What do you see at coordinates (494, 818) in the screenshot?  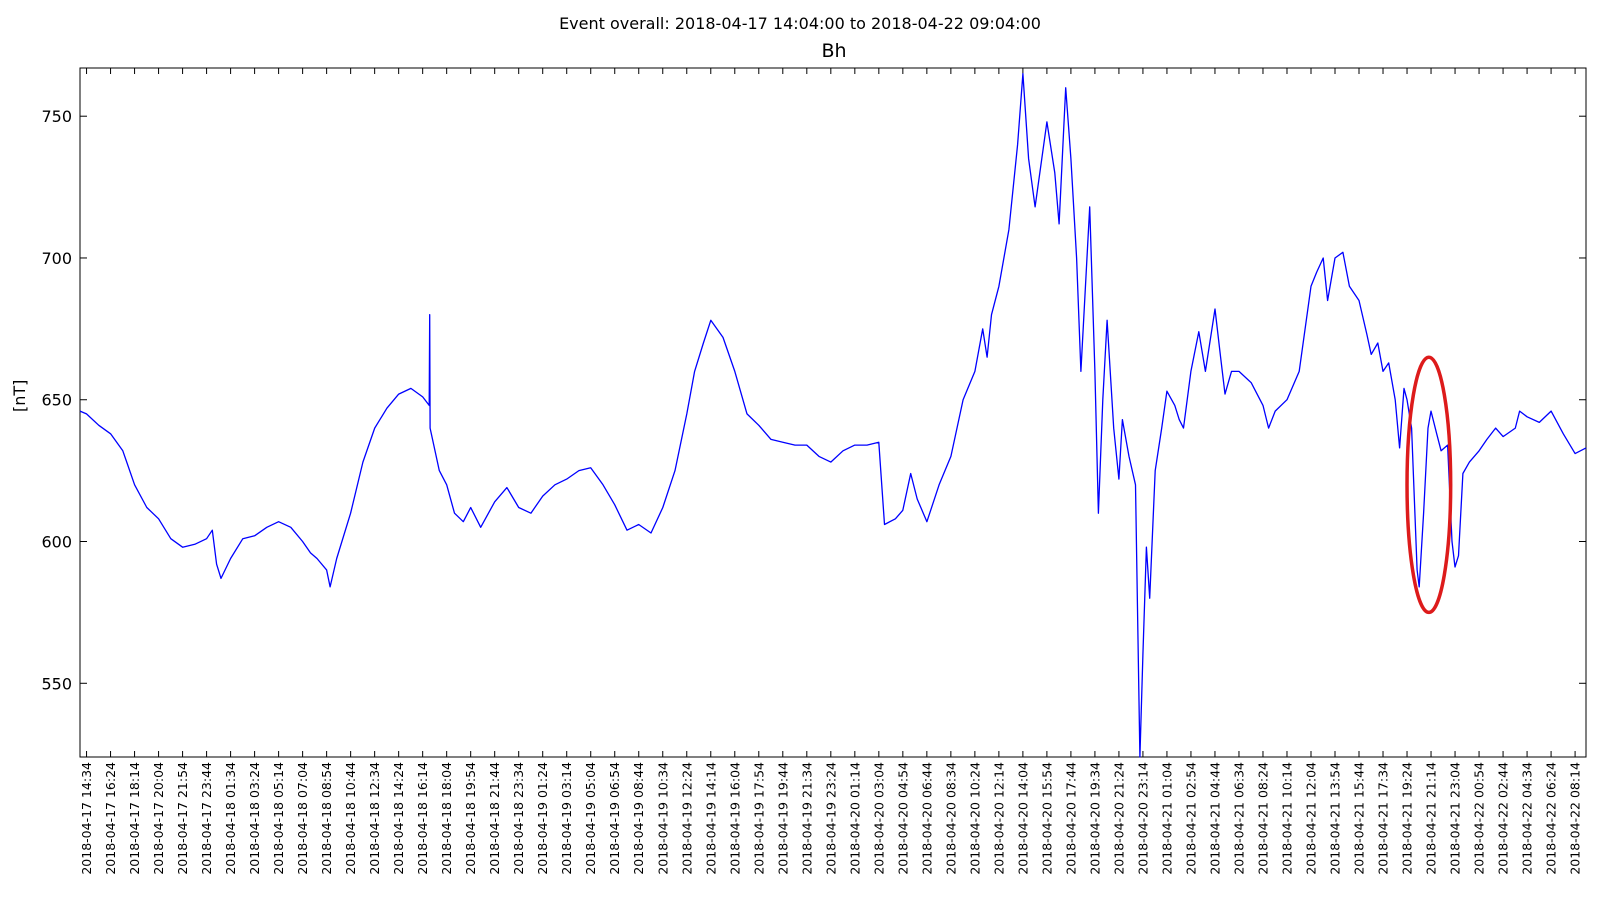 I see `x-tick-label: 2018-04-18 21:44` at bounding box center [494, 818].